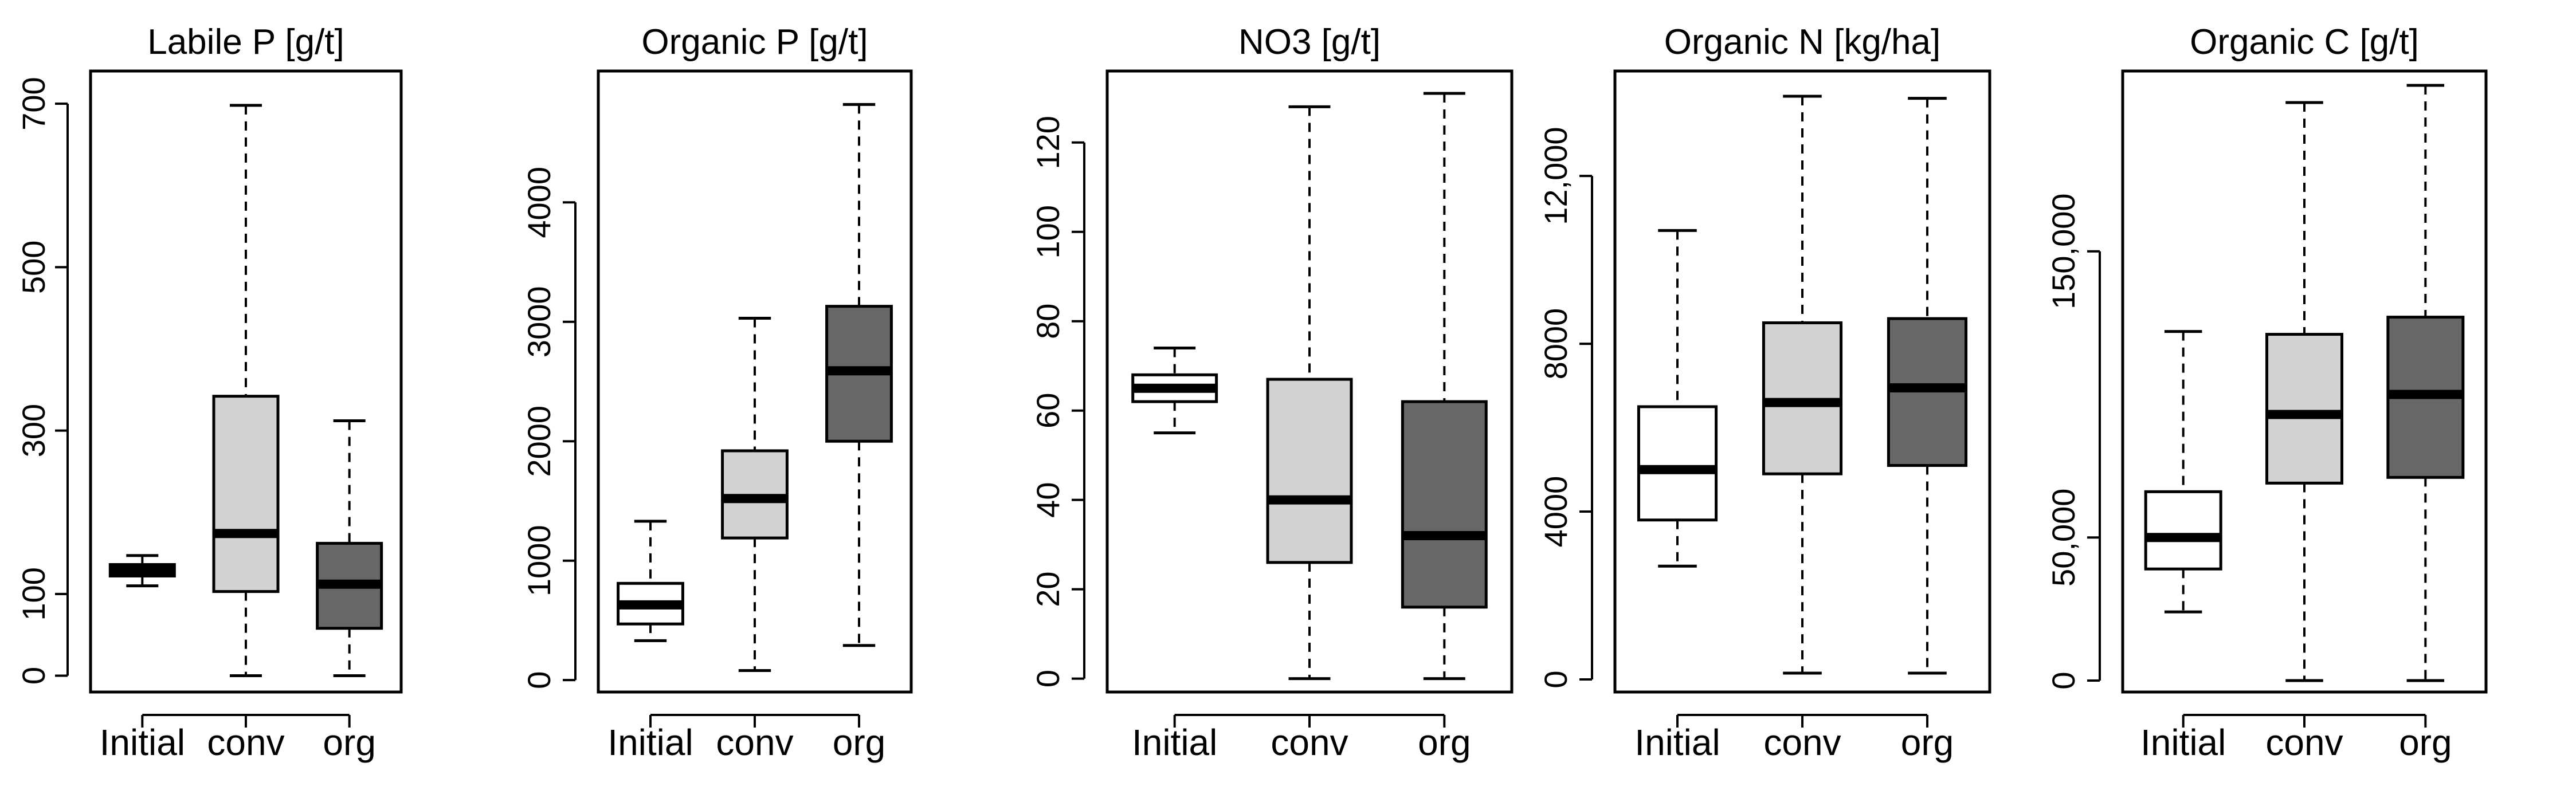  Describe the element at coordinates (1048, 321) in the screenshot. I see `y-tick-label: 80` at that location.